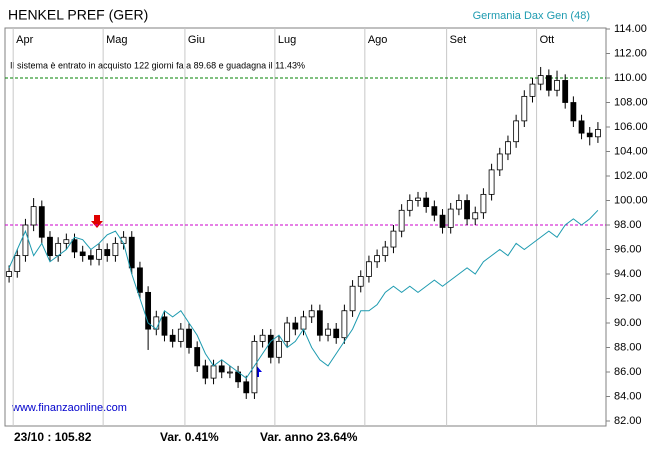  What do you see at coordinates (78, 15) in the screenshot?
I see `chart-title: HENKEL PREF (GER)` at bounding box center [78, 15].